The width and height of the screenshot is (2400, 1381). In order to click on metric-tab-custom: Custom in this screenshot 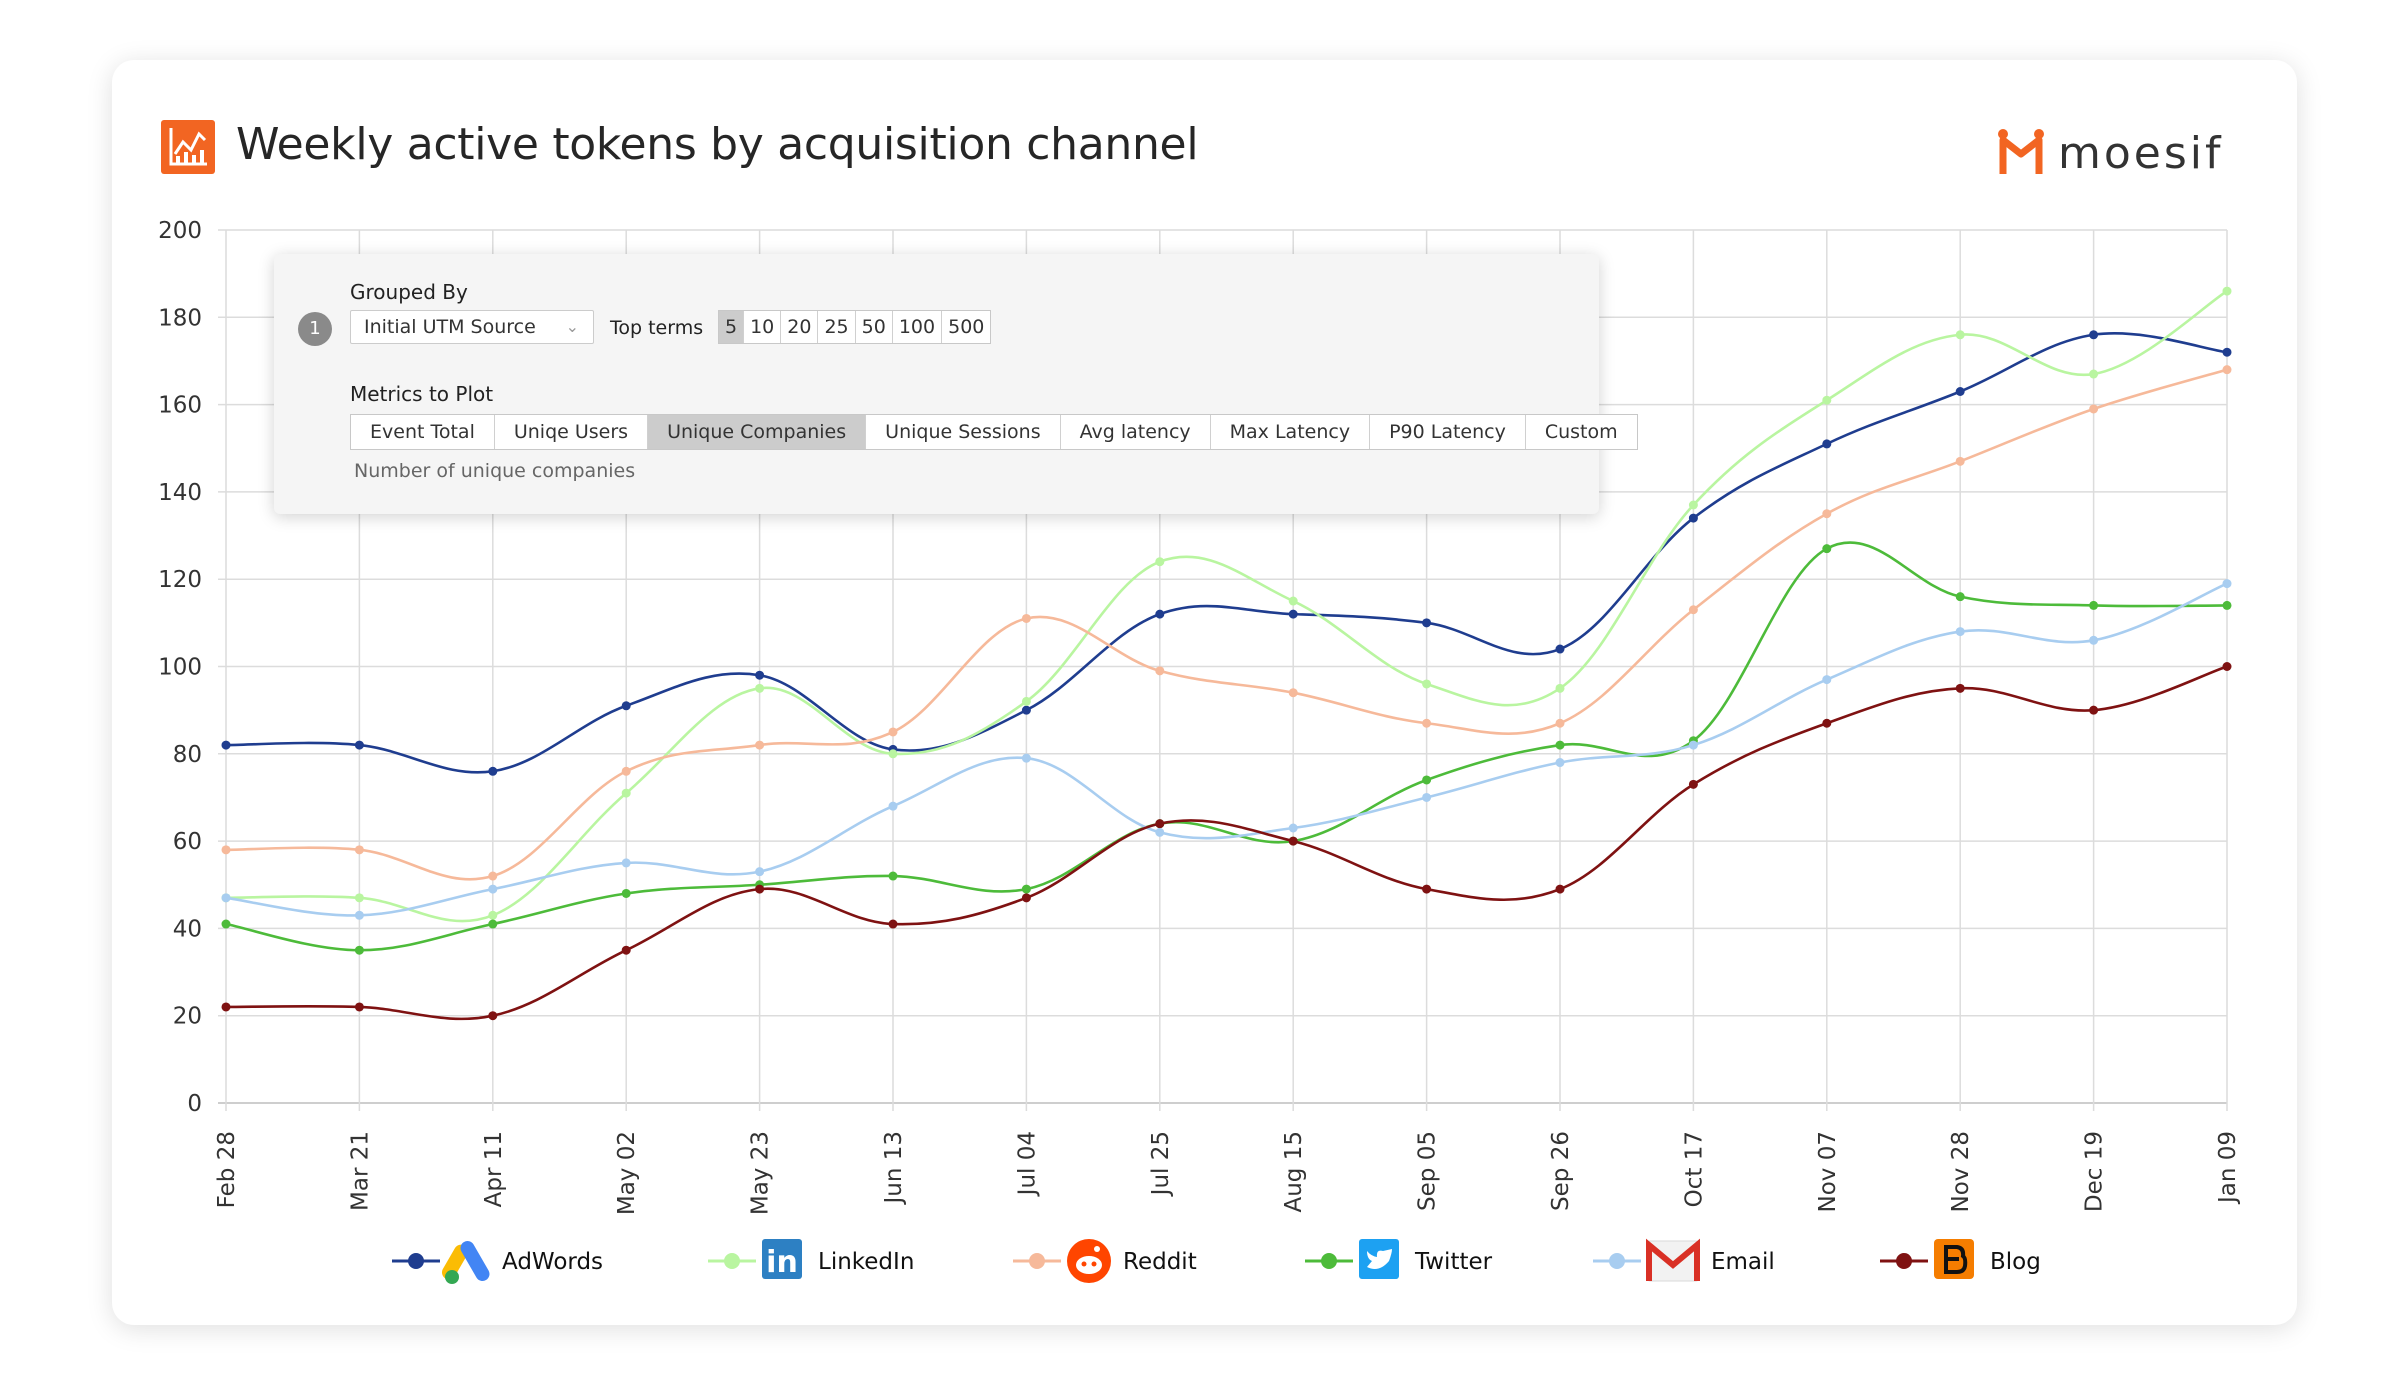, I will do `click(1581, 432)`.